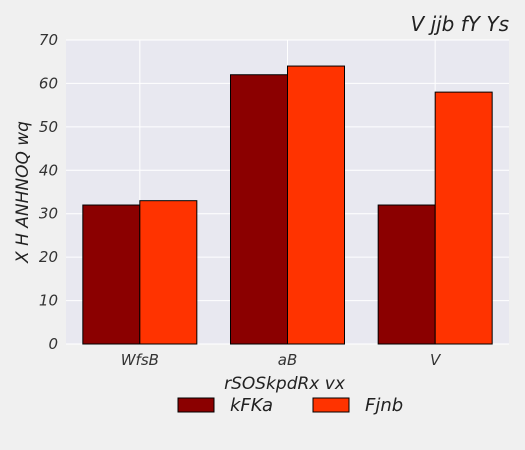  What do you see at coordinates (48, 257) in the screenshot?
I see `y-tick-label: 20` at bounding box center [48, 257].